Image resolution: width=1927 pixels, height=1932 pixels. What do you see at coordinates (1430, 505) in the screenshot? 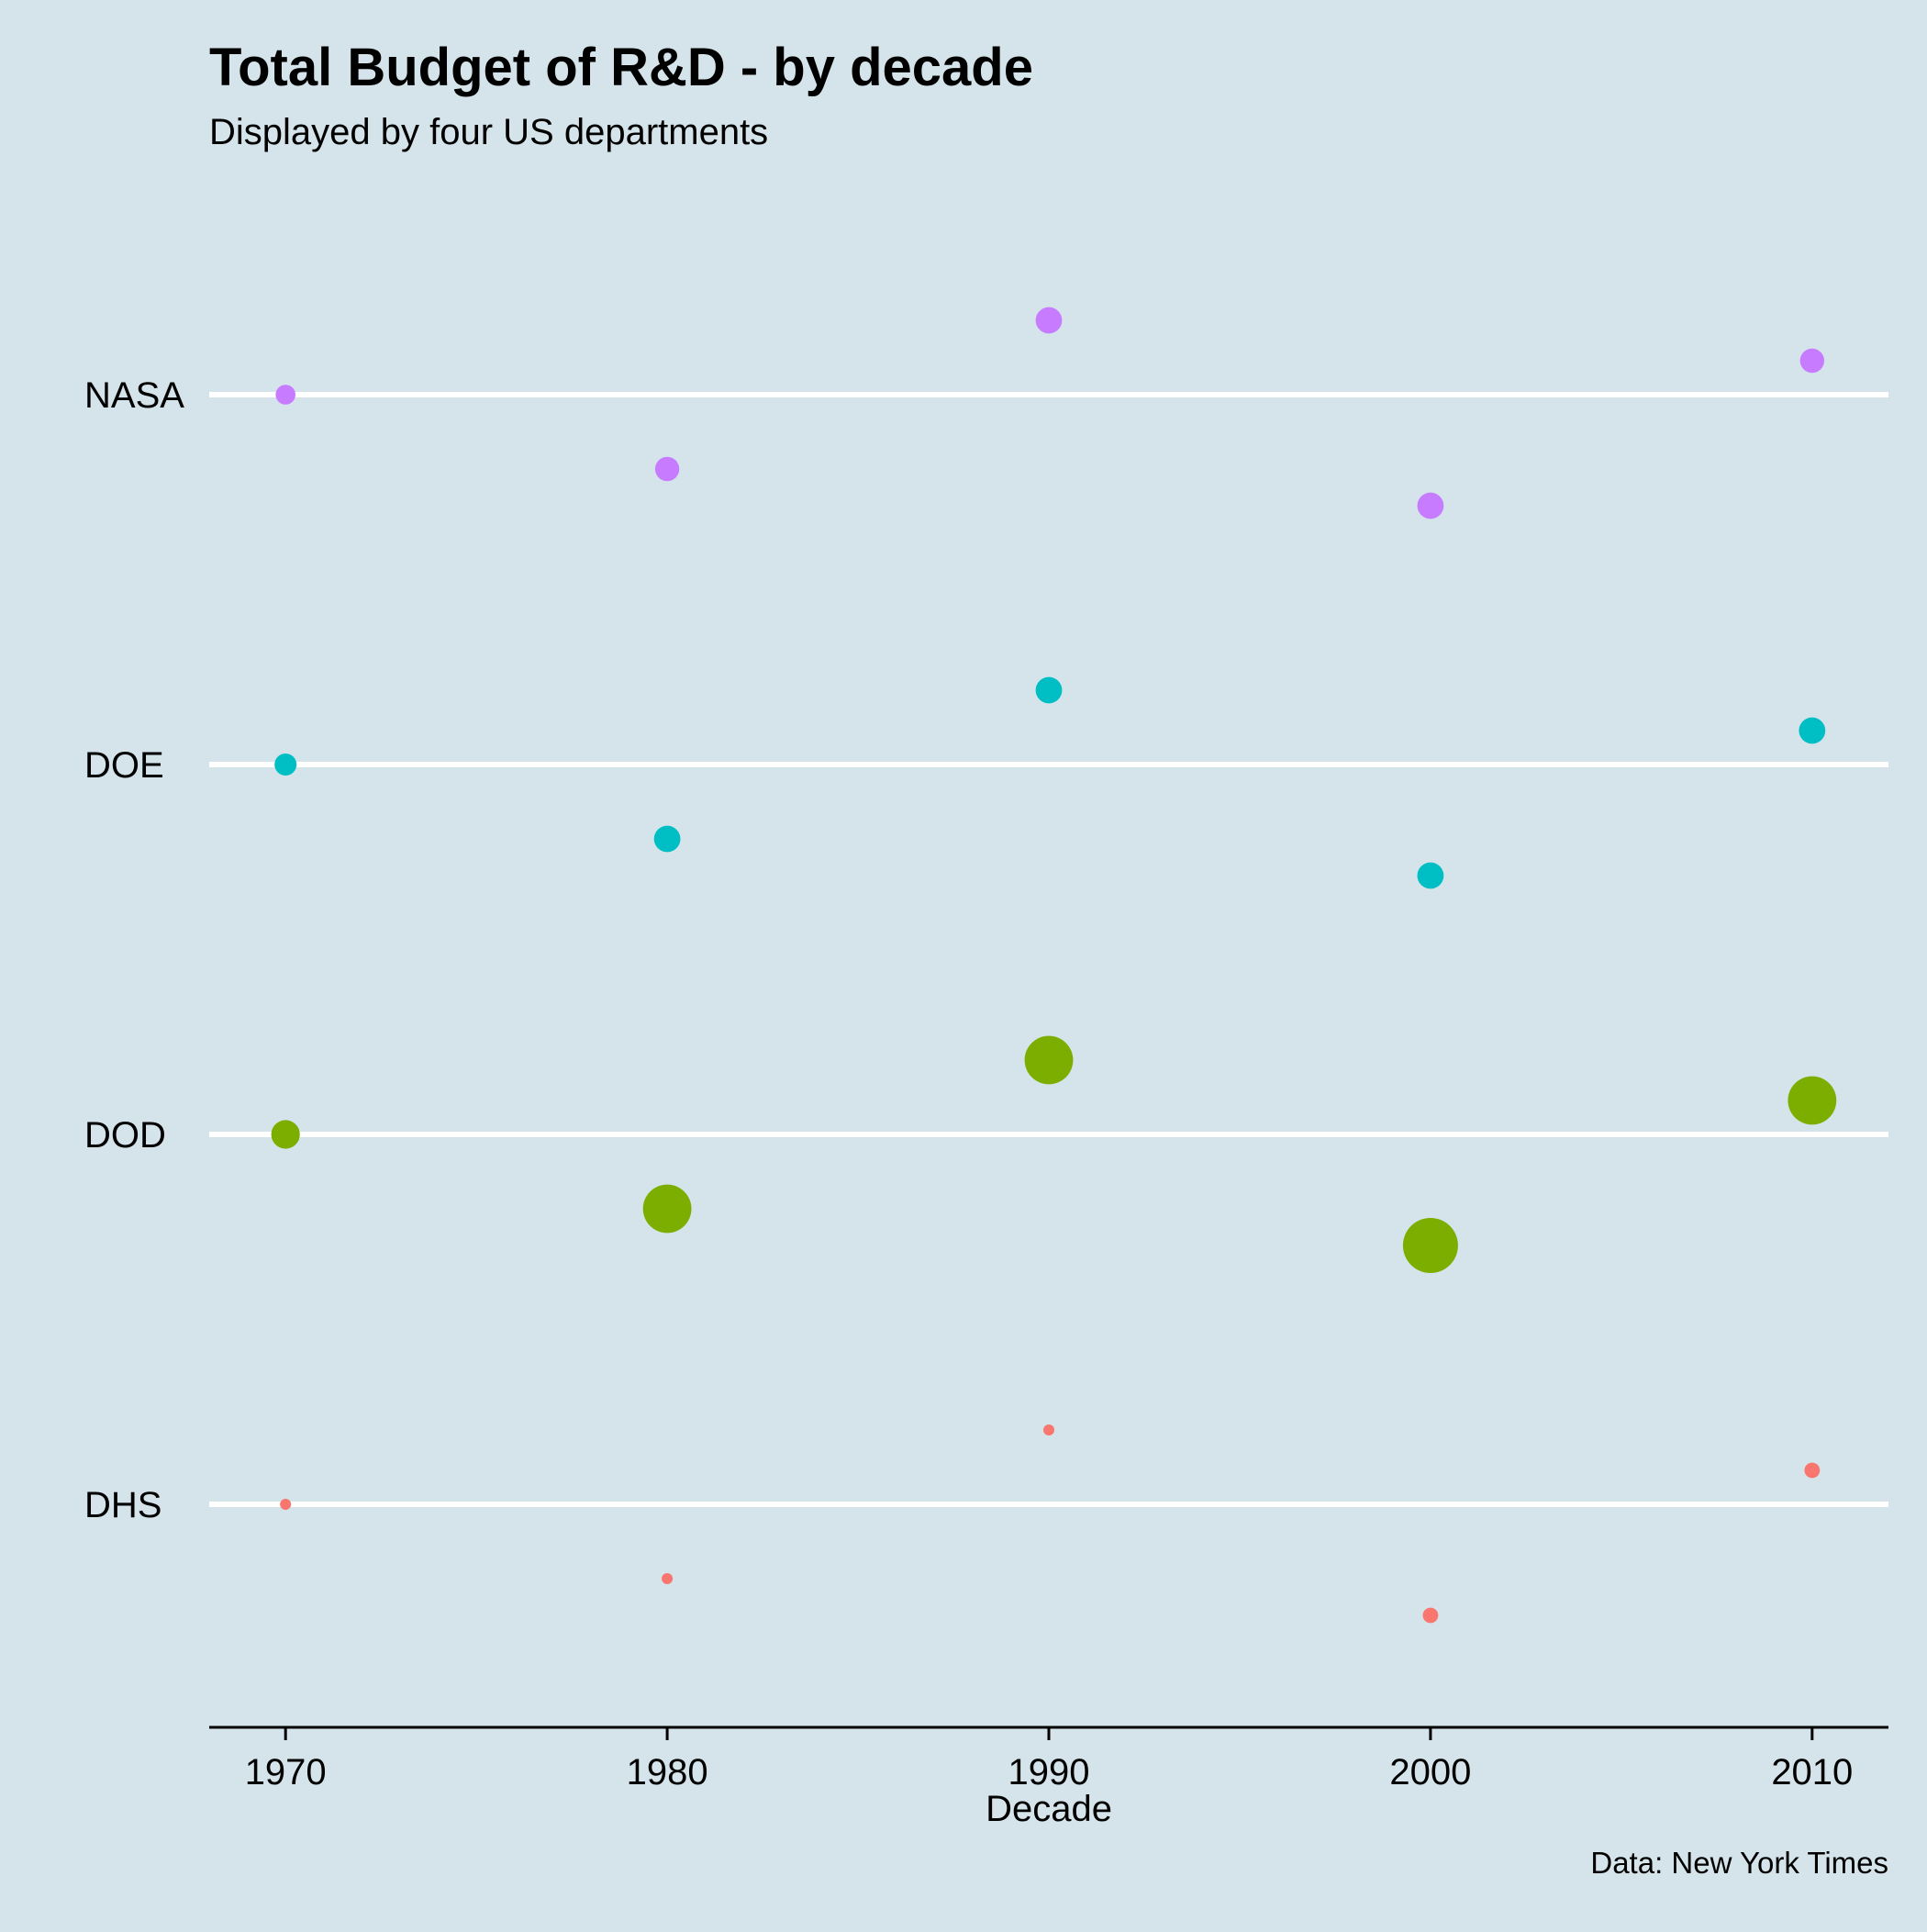
I see `point-nasa-2000` at bounding box center [1430, 505].